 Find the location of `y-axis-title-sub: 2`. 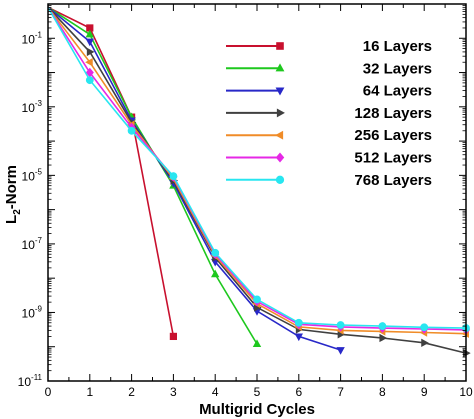

y-axis-title-sub: 2 is located at coordinates (17, 212).